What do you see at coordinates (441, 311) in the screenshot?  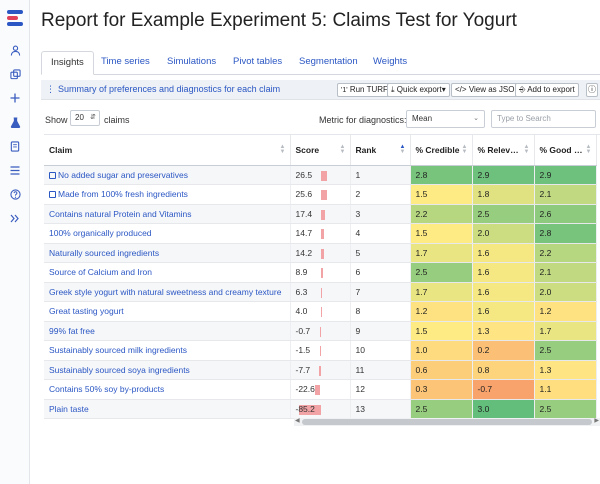 I see `credible-cell: 1.2` at bounding box center [441, 311].